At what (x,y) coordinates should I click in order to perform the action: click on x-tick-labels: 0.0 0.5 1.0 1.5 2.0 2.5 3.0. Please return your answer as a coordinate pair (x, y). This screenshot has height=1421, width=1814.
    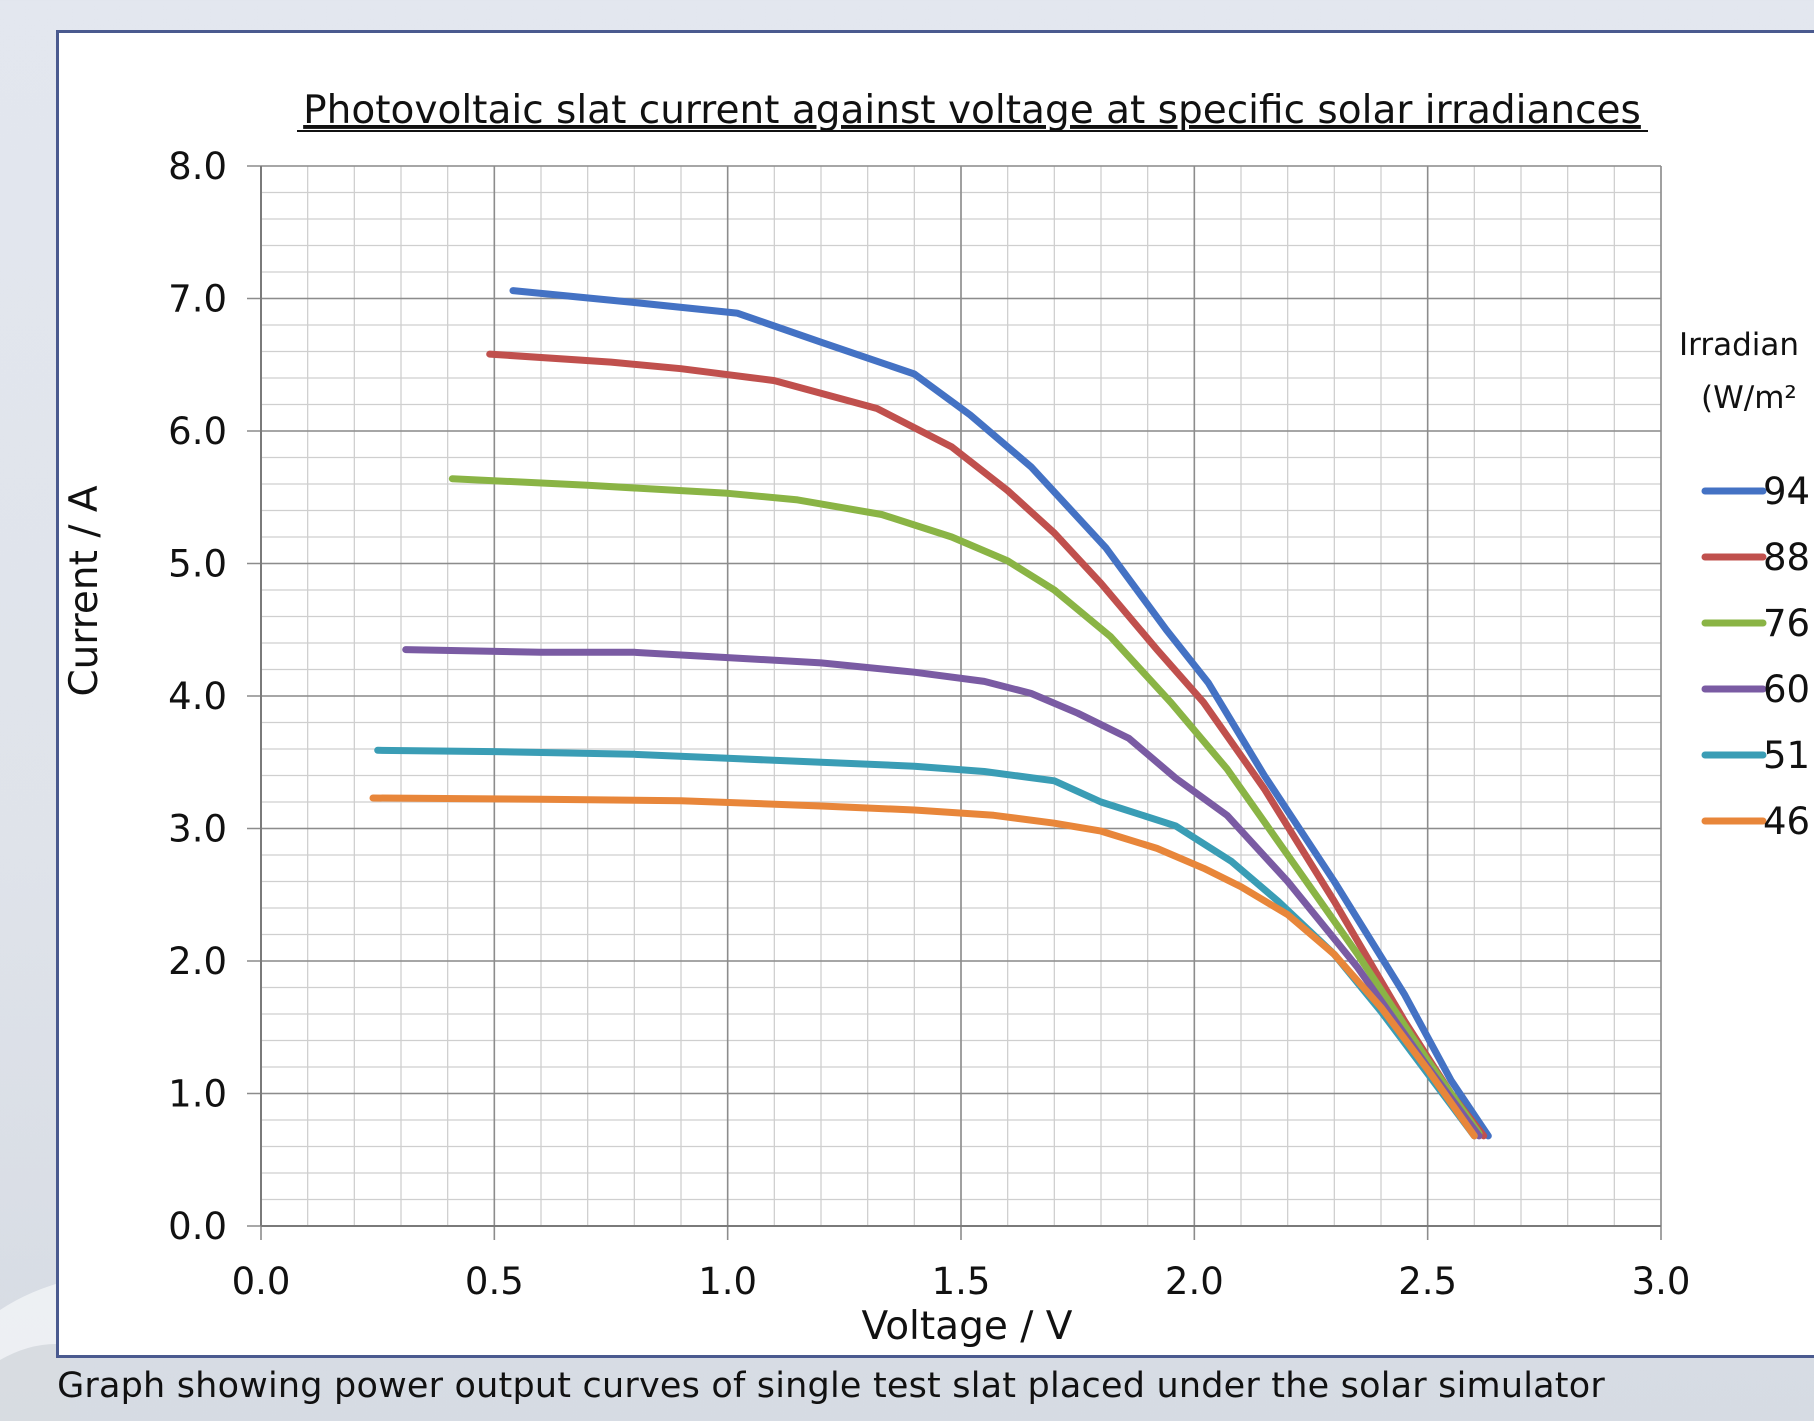
    Looking at the image, I should click on (961, 1281).